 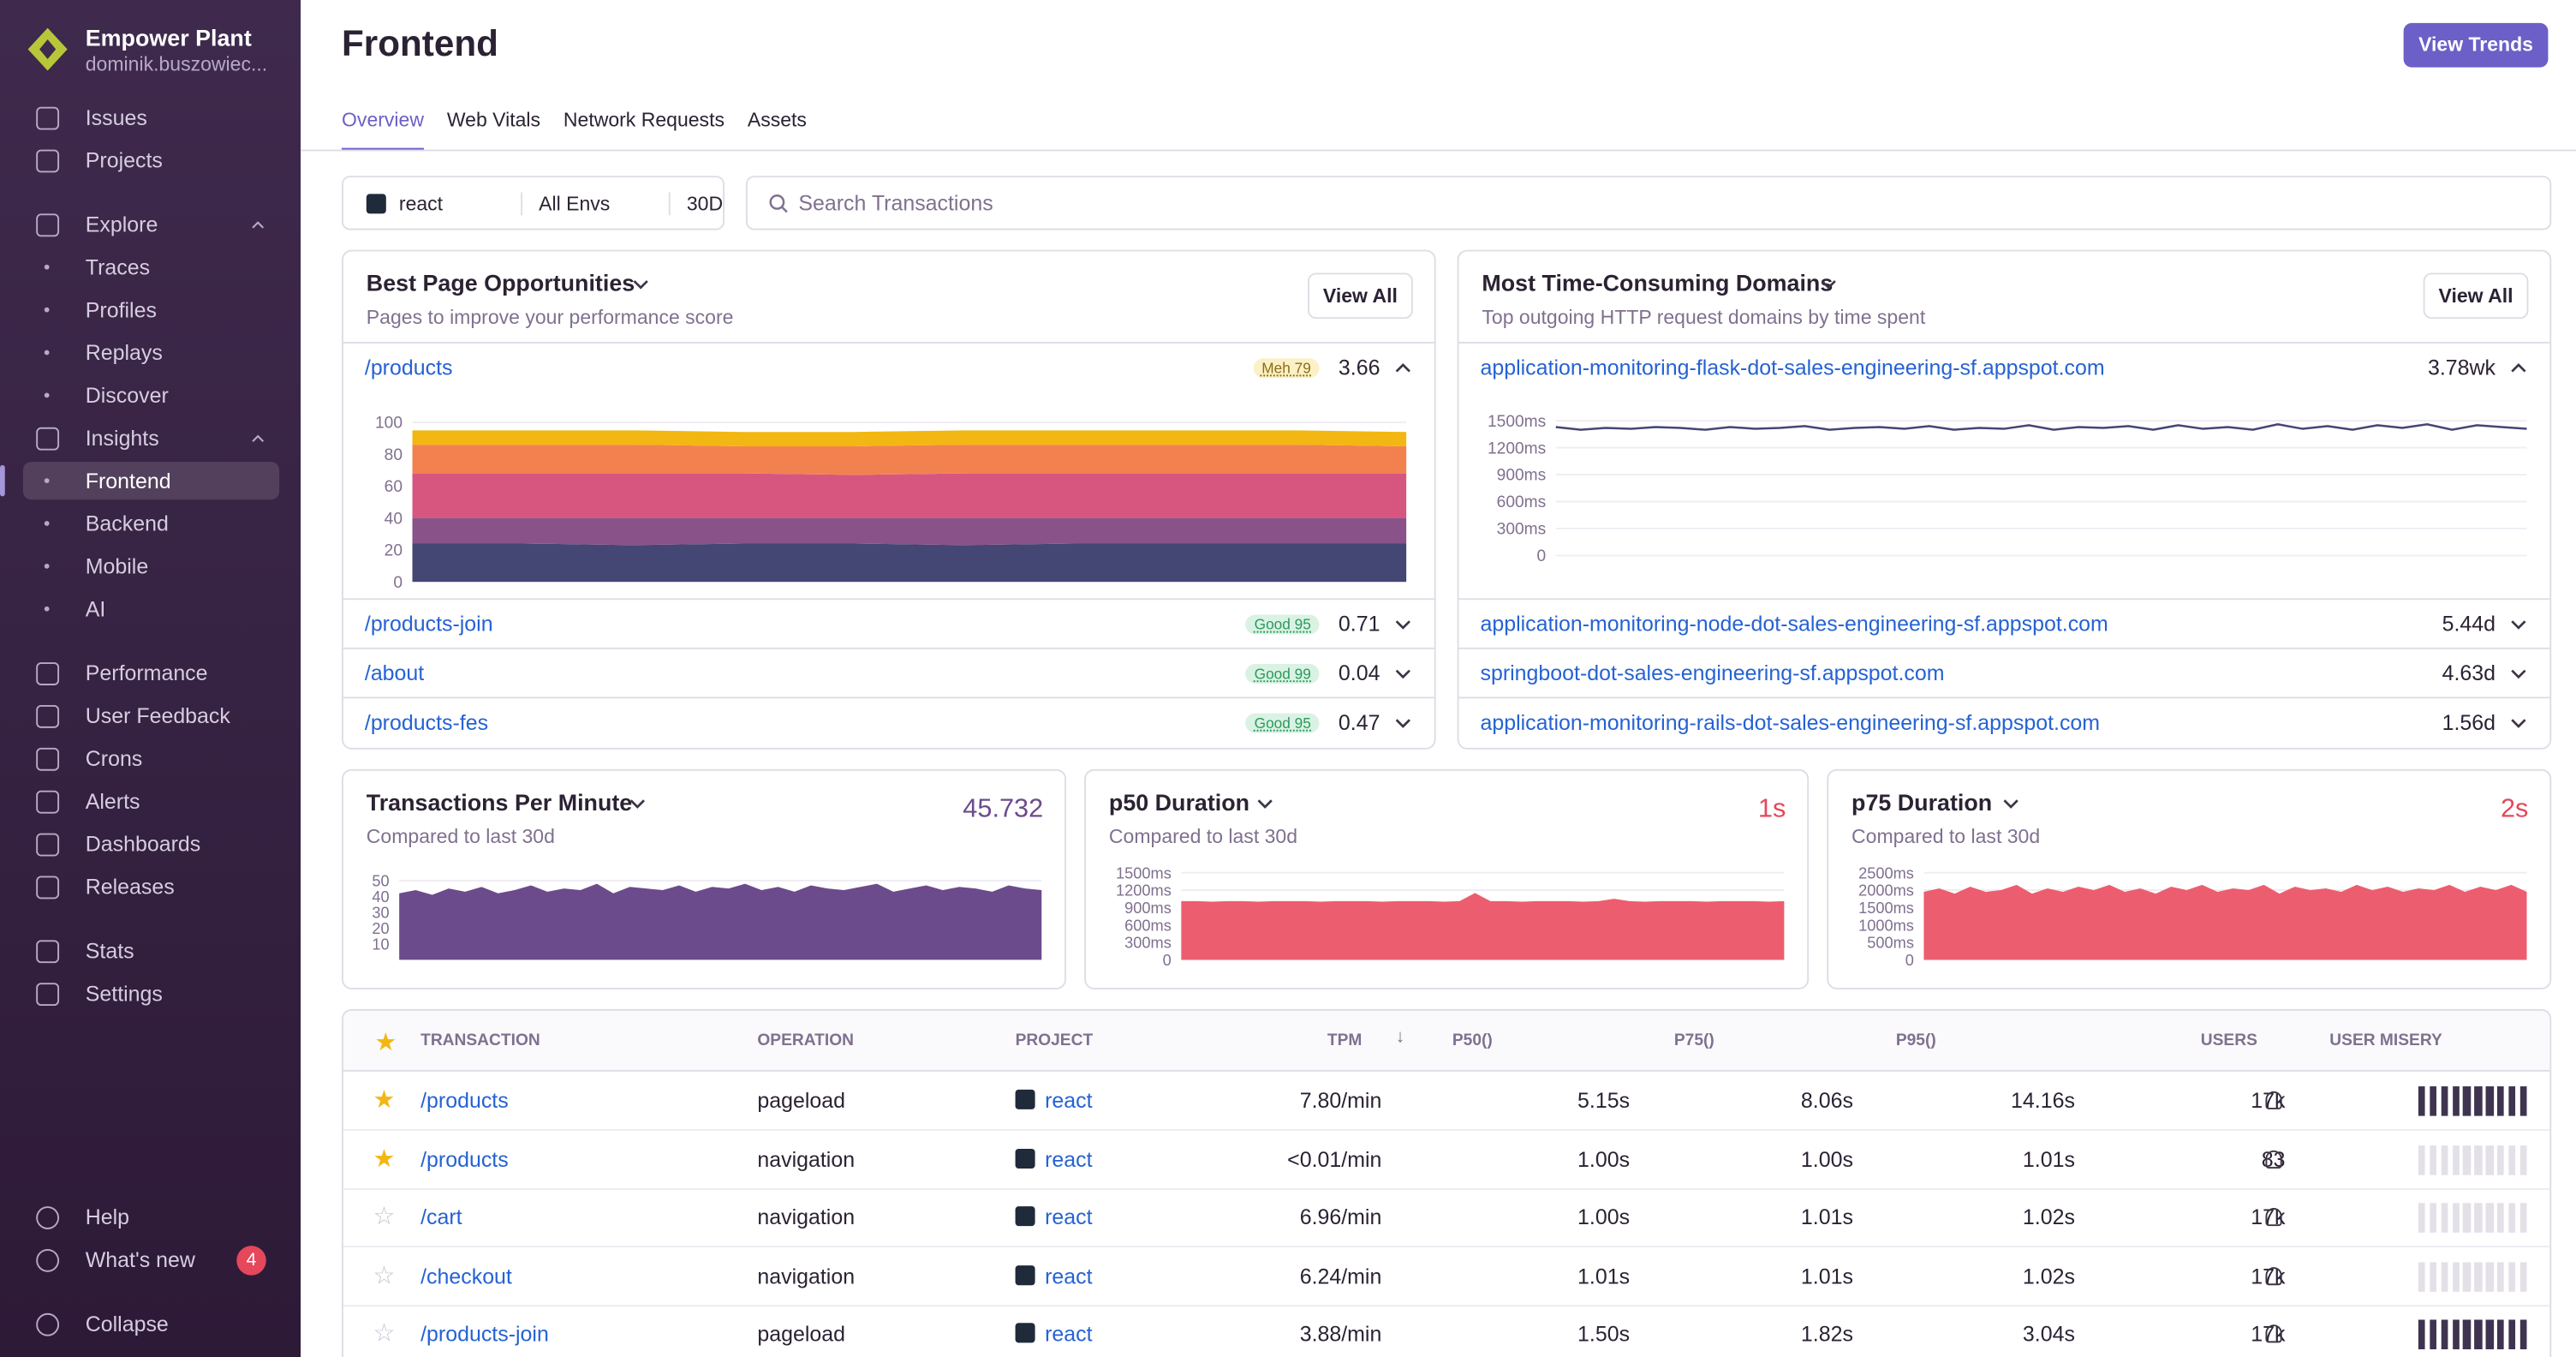 I want to click on footer-item: What's new 4, so click(x=151, y=1259).